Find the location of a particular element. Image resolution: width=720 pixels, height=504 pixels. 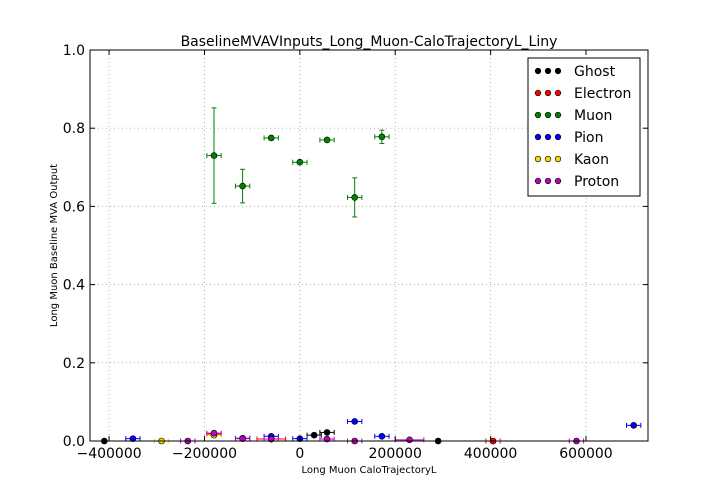

x-tick-label: 400000 is located at coordinates (490, 454).